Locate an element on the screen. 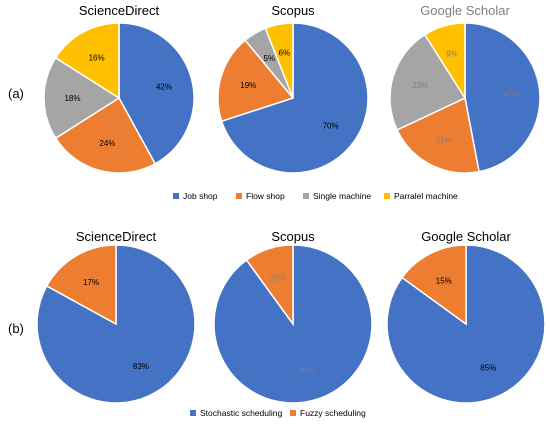 This screenshot has width=550, height=428. pie-chart-3: Google Scholar 47% 21% 23% 9% is located at coordinates (465, 88).